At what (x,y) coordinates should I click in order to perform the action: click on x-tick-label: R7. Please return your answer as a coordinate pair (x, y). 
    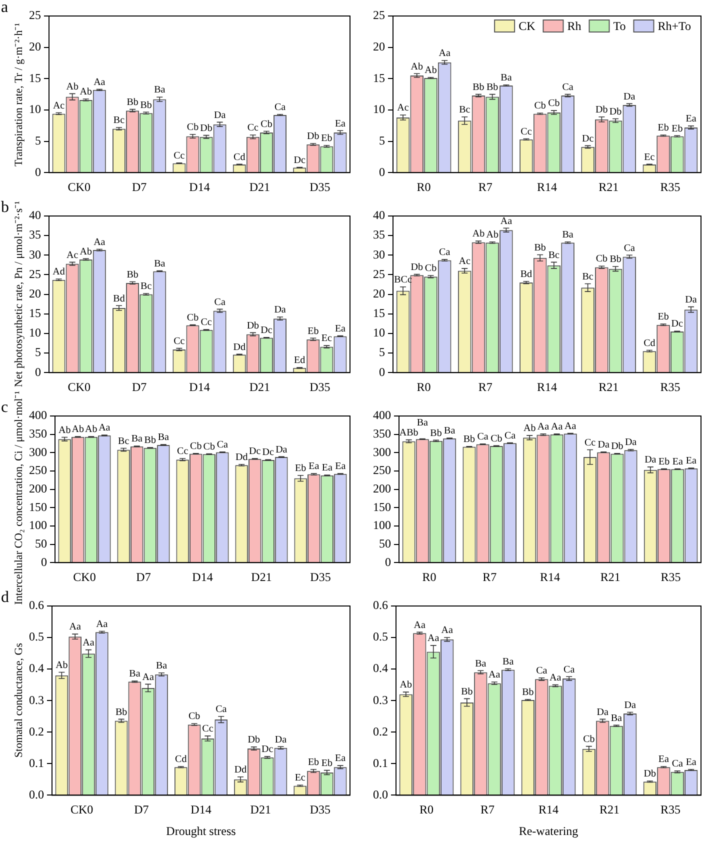
    Looking at the image, I should click on (485, 387).